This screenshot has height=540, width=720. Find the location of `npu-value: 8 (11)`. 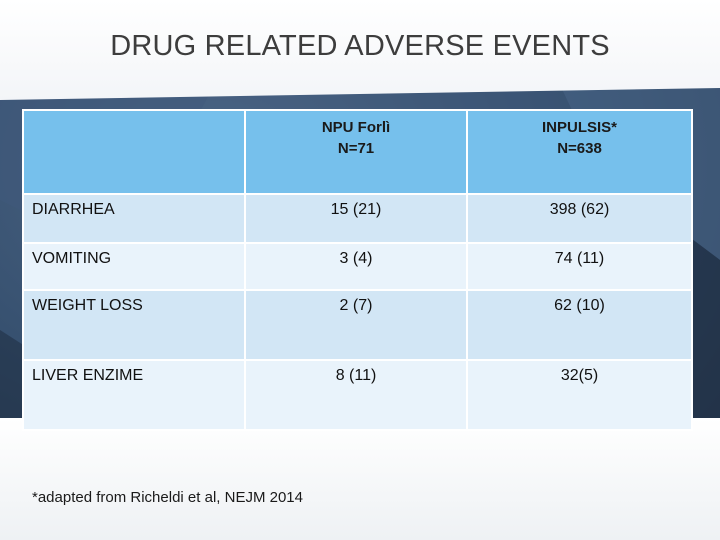

npu-value: 8 (11) is located at coordinates (356, 395).